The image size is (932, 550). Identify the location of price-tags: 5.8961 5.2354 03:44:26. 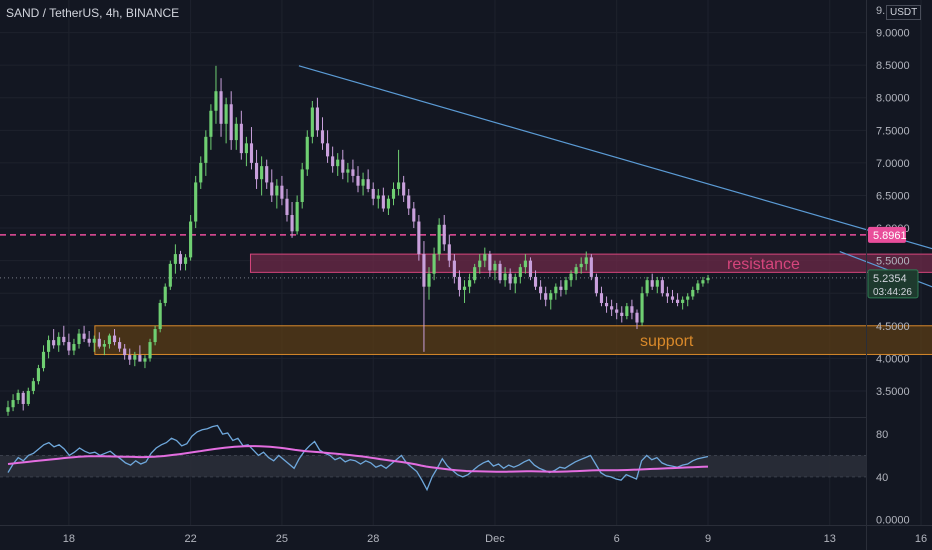
(893, 262).